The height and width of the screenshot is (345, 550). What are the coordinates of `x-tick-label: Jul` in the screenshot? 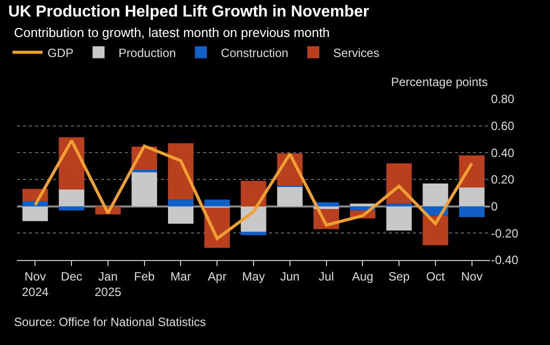 It's located at (326, 276).